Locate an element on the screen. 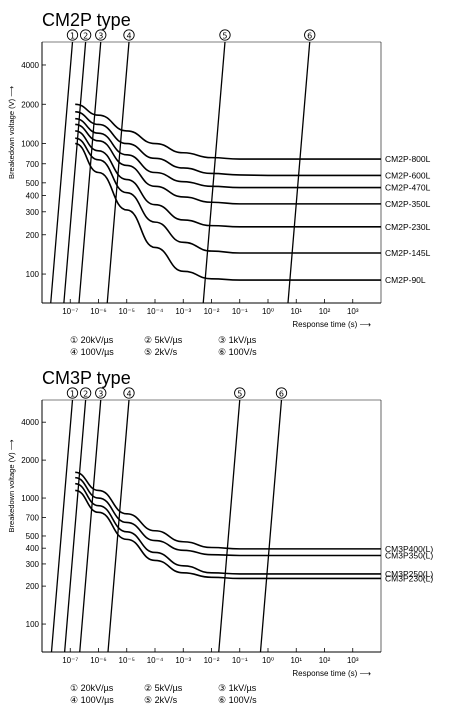  y-tick-label: 2000 is located at coordinates (30, 460).